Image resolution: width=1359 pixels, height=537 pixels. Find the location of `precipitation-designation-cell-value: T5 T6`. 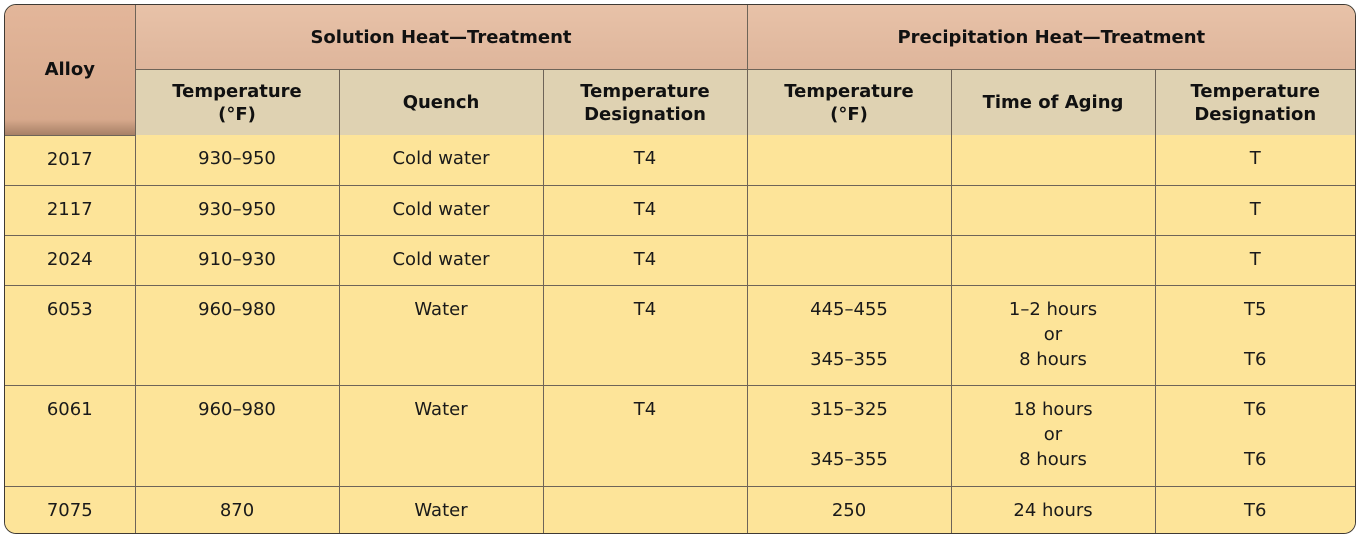

precipitation-designation-cell-value: T5 T6 is located at coordinates (1255, 329).